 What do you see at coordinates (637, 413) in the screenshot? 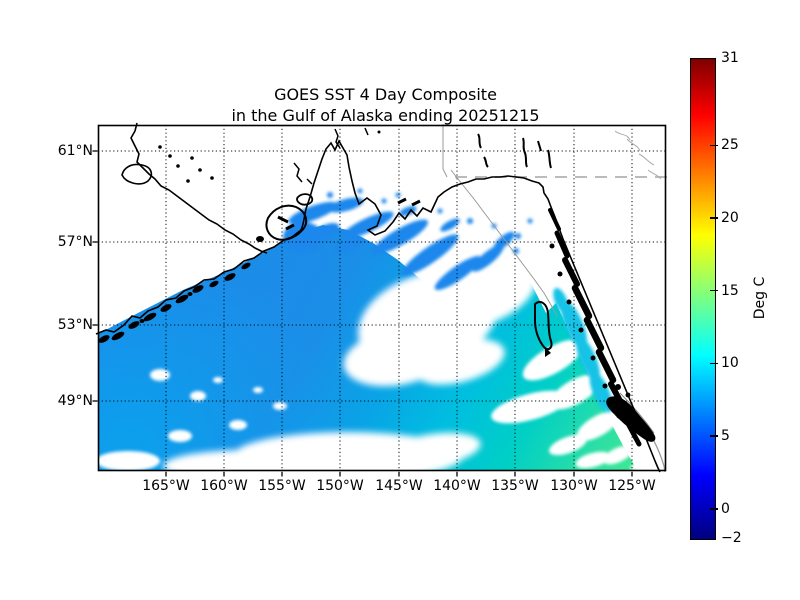
I see `coast-strait-georgia` at bounding box center [637, 413].